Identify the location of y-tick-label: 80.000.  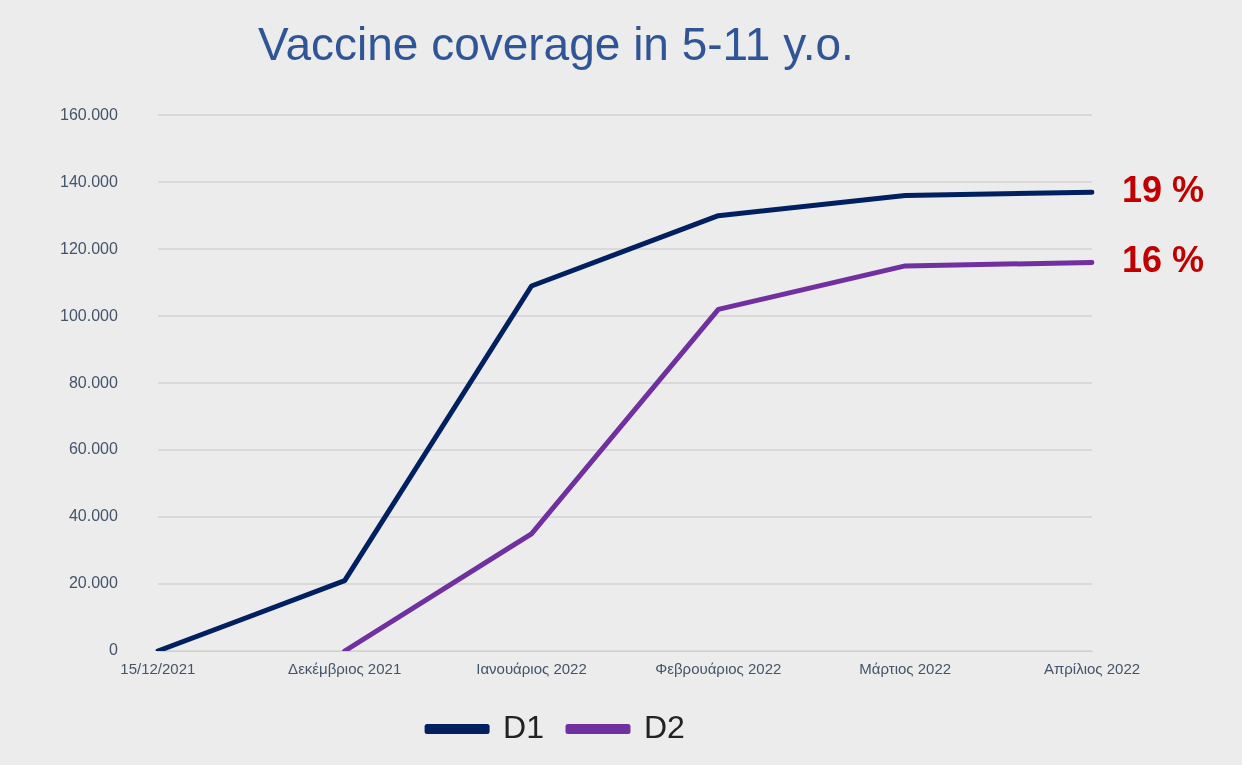
(93, 382).